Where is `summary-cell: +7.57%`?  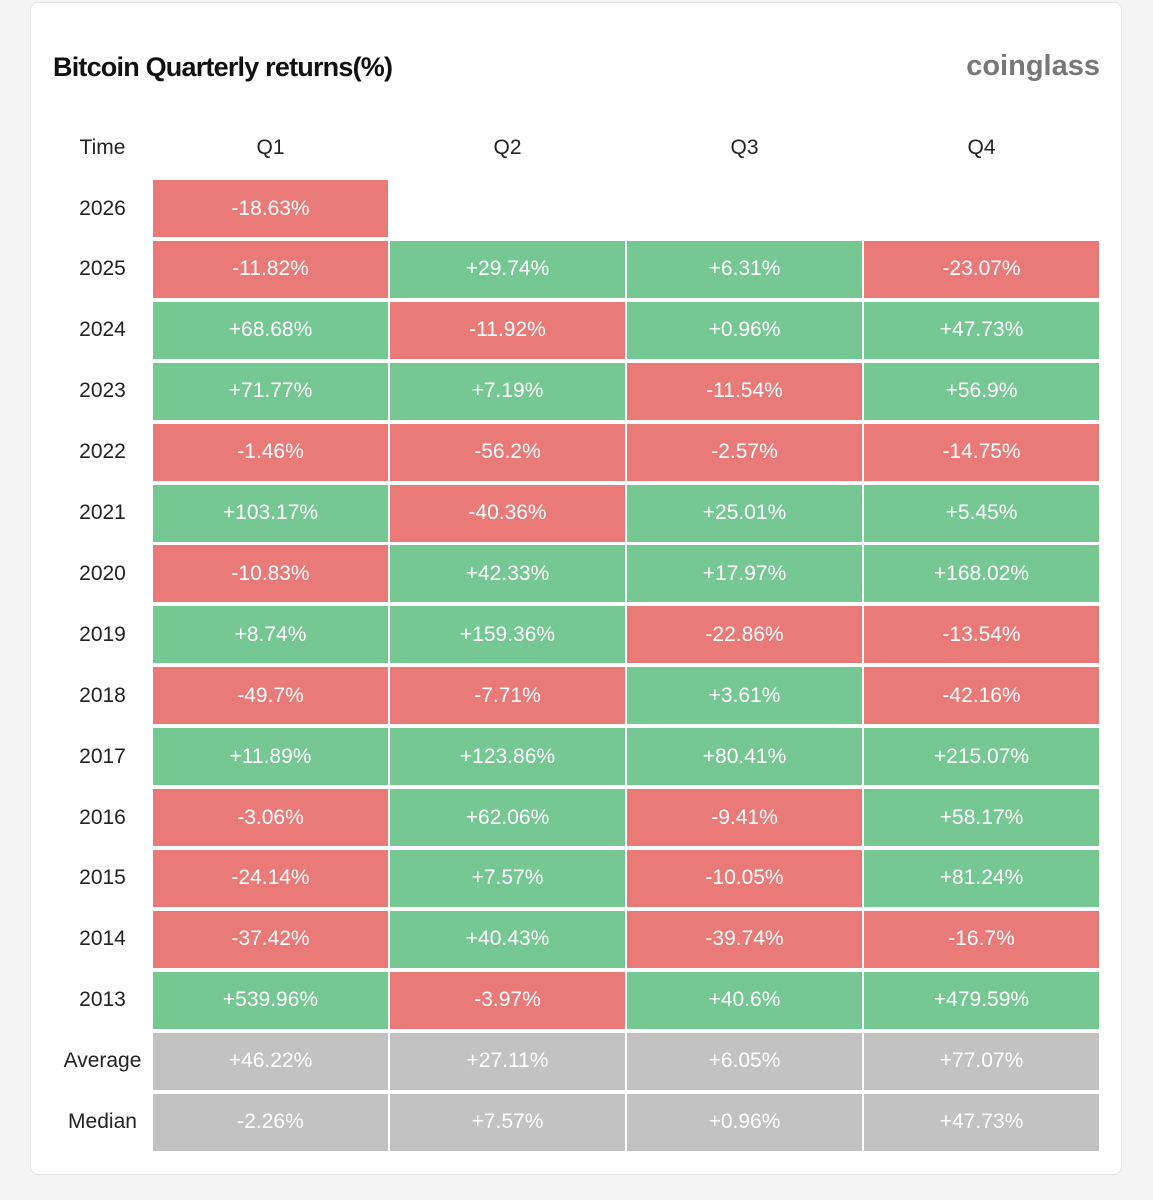
summary-cell: +7.57% is located at coordinates (507, 1122).